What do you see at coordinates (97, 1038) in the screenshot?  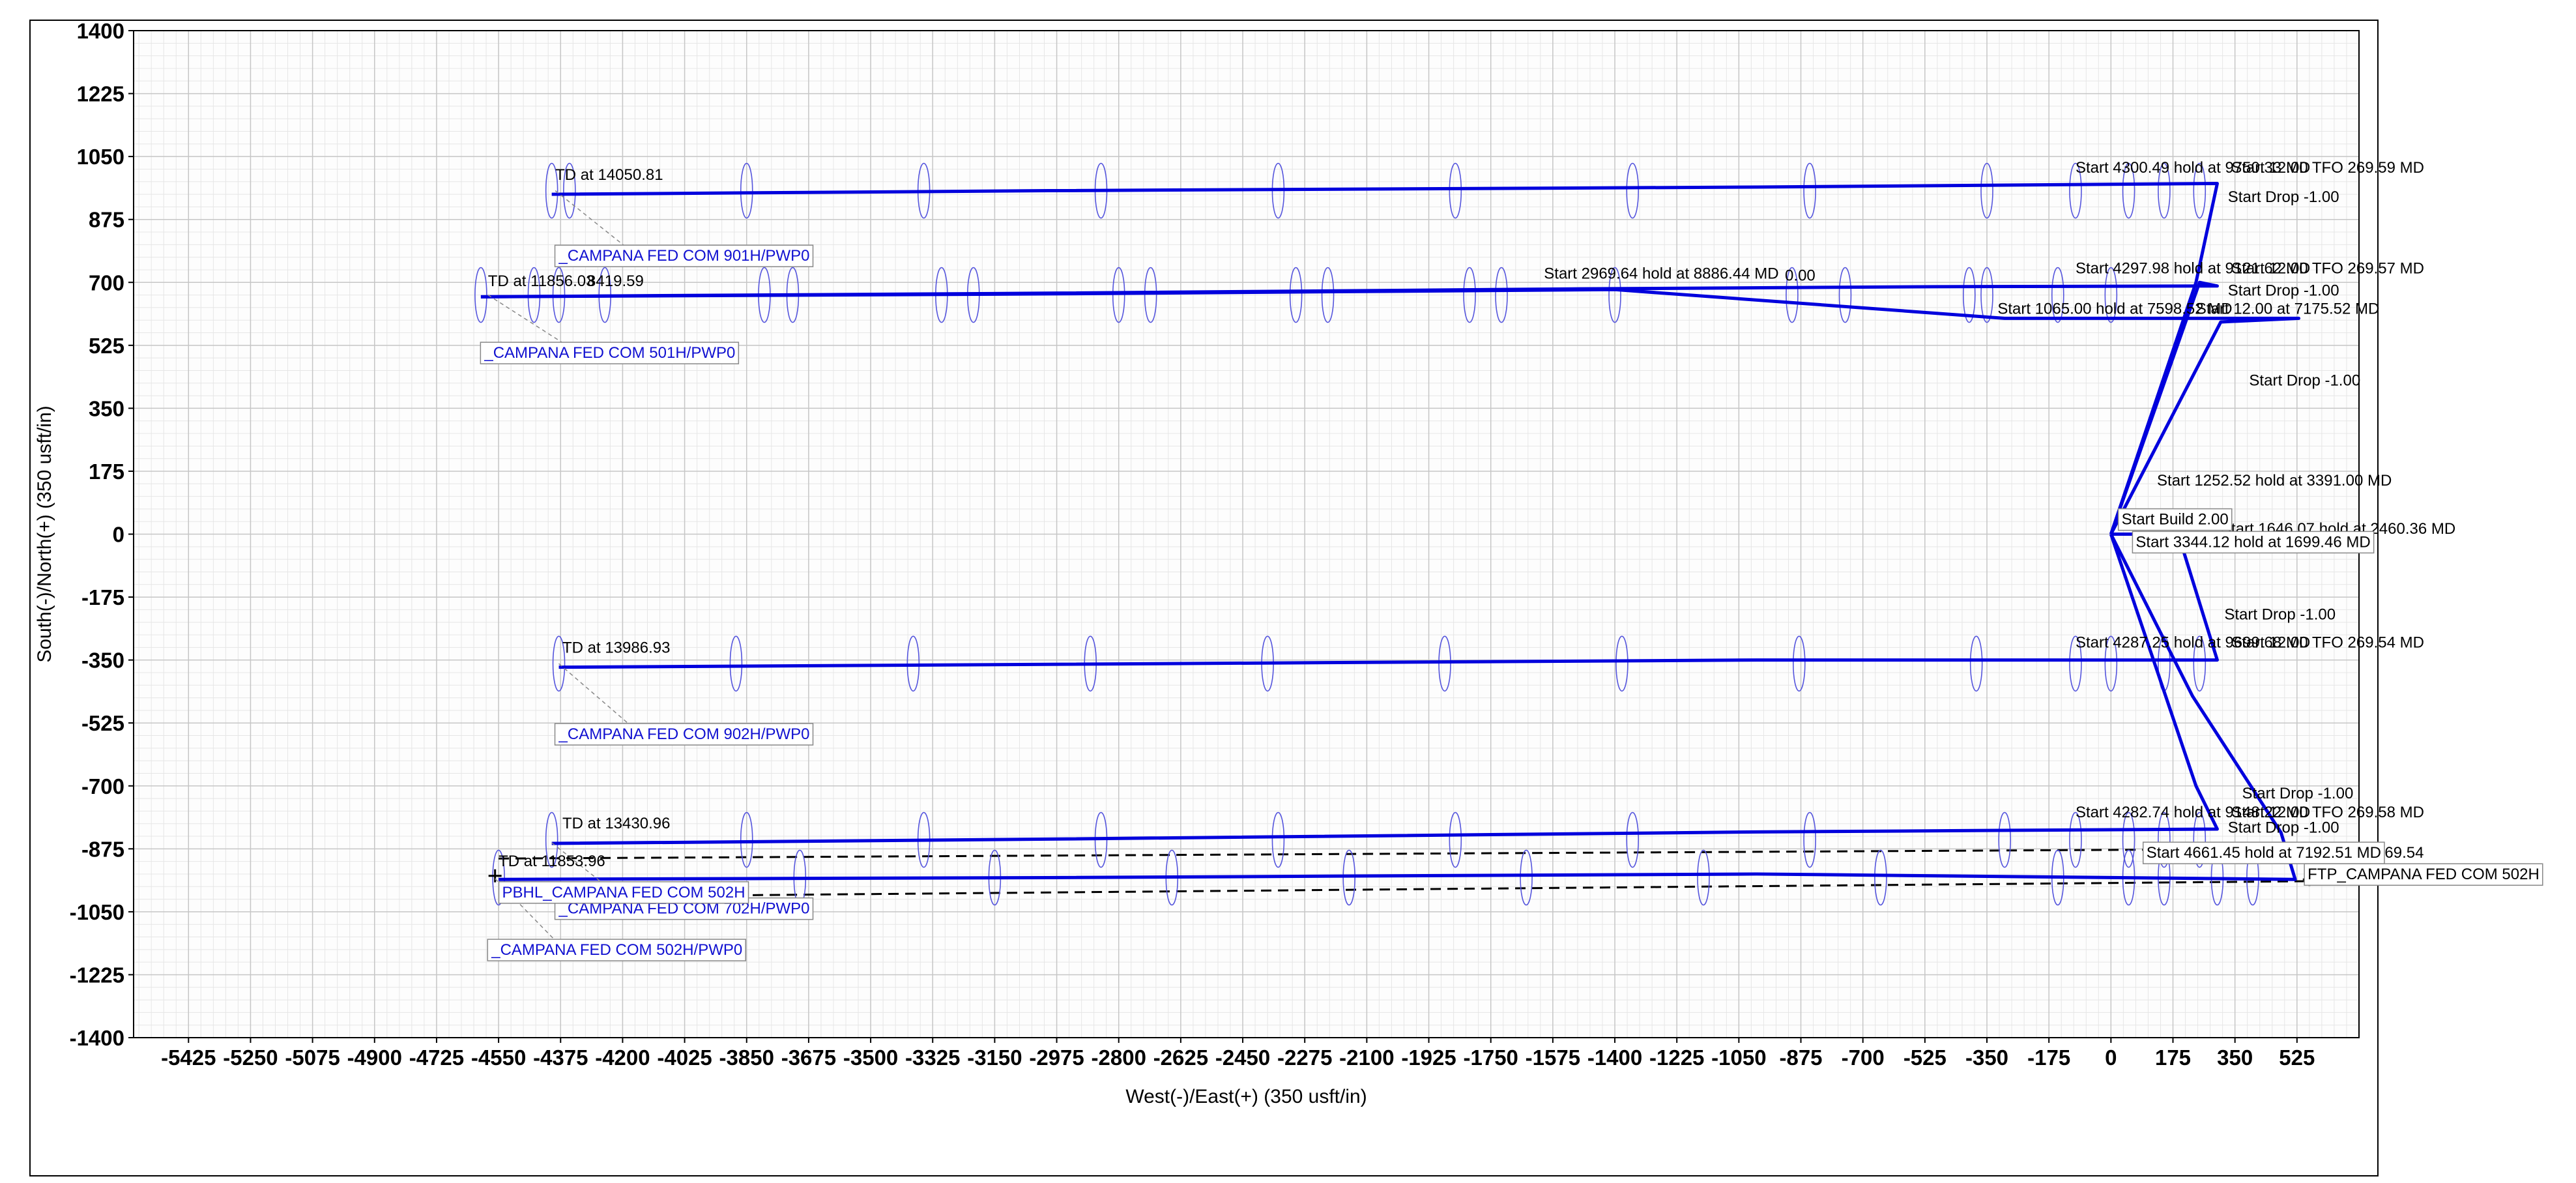 I see `y-tick-label: -1400` at bounding box center [97, 1038].